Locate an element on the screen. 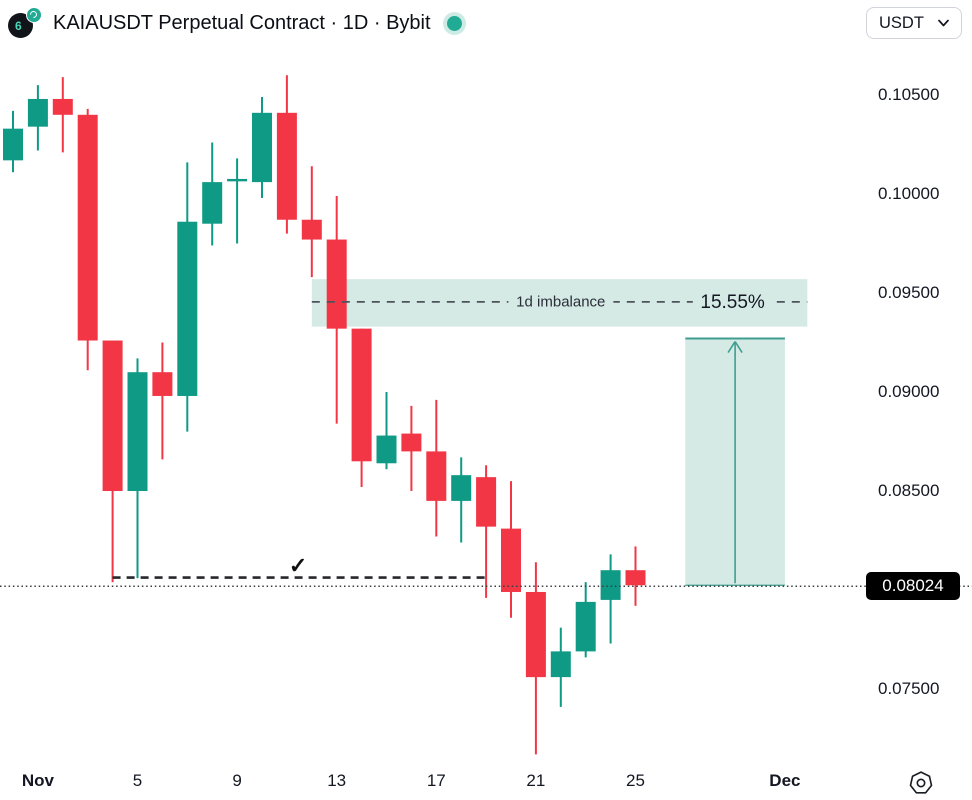 This screenshot has height=800, width=972. chevron-down-icon is located at coordinates (943, 23).